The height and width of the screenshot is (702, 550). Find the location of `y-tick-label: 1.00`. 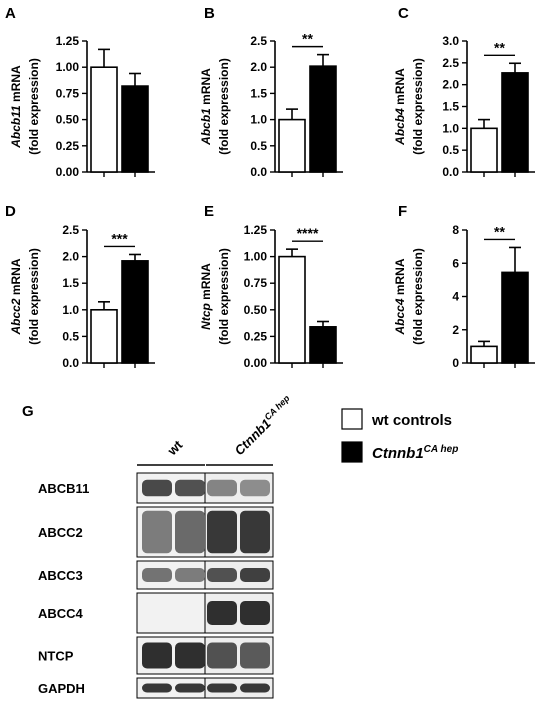

y-tick-label: 1.00 is located at coordinates (68, 67).